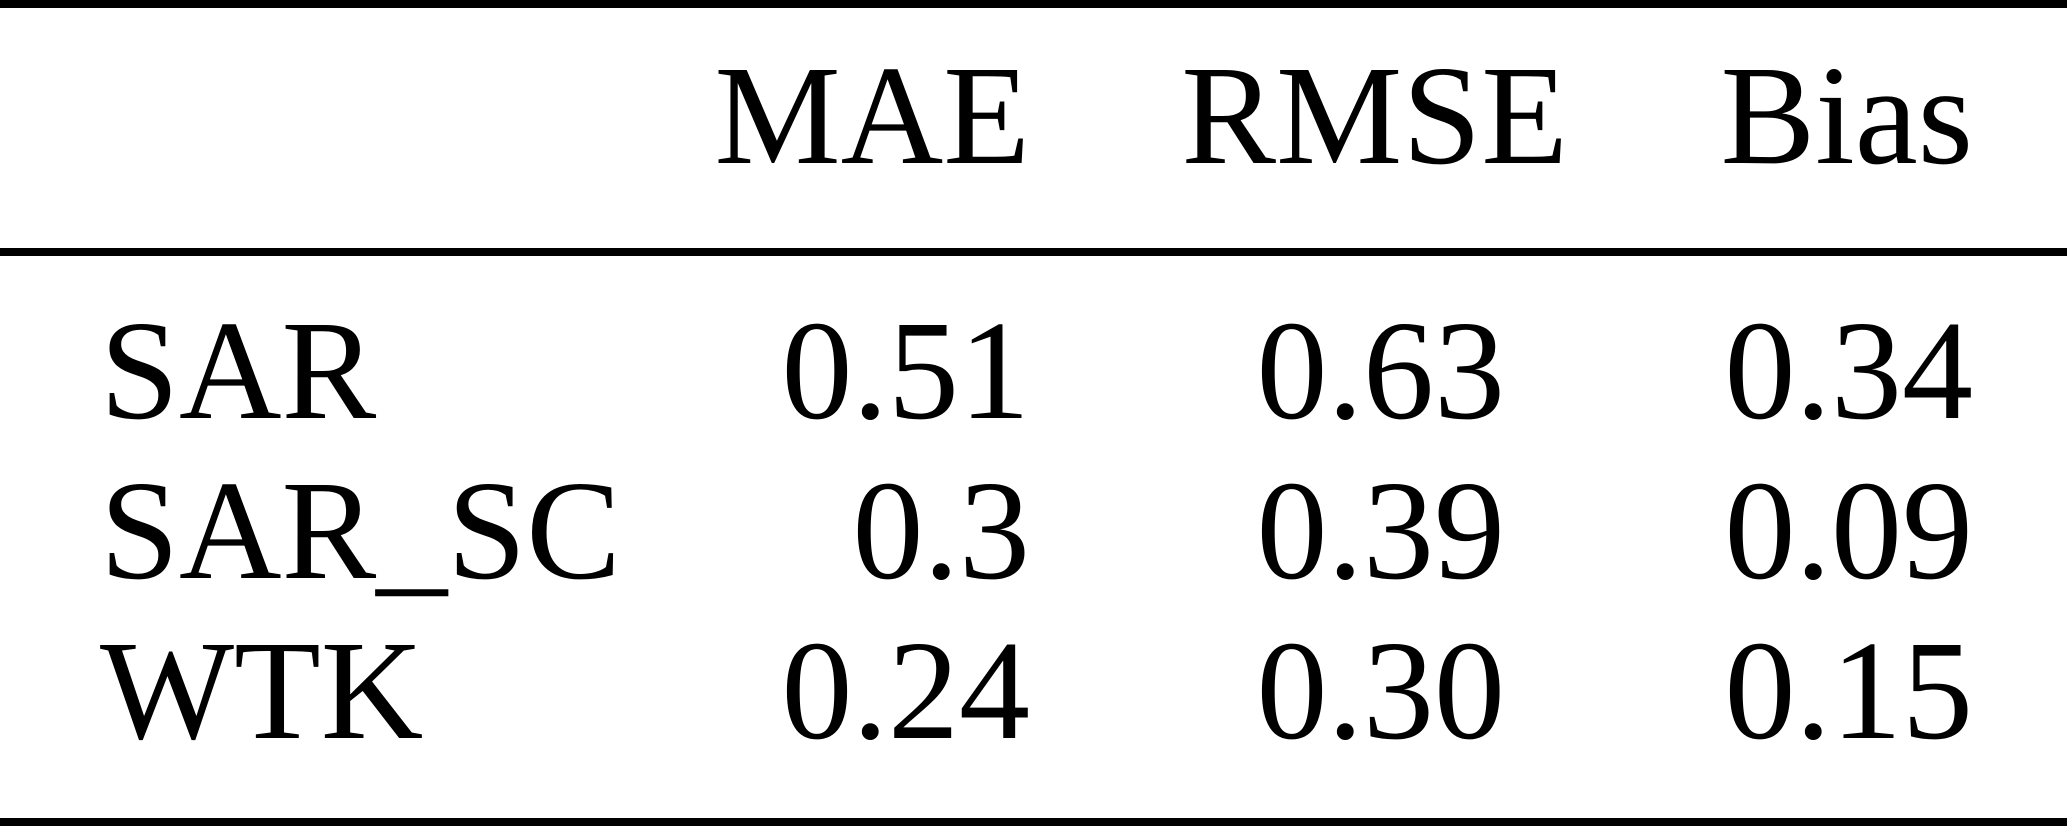  What do you see at coordinates (1846, 115) in the screenshot?
I see `column-header-bias-label: Bias` at bounding box center [1846, 115].